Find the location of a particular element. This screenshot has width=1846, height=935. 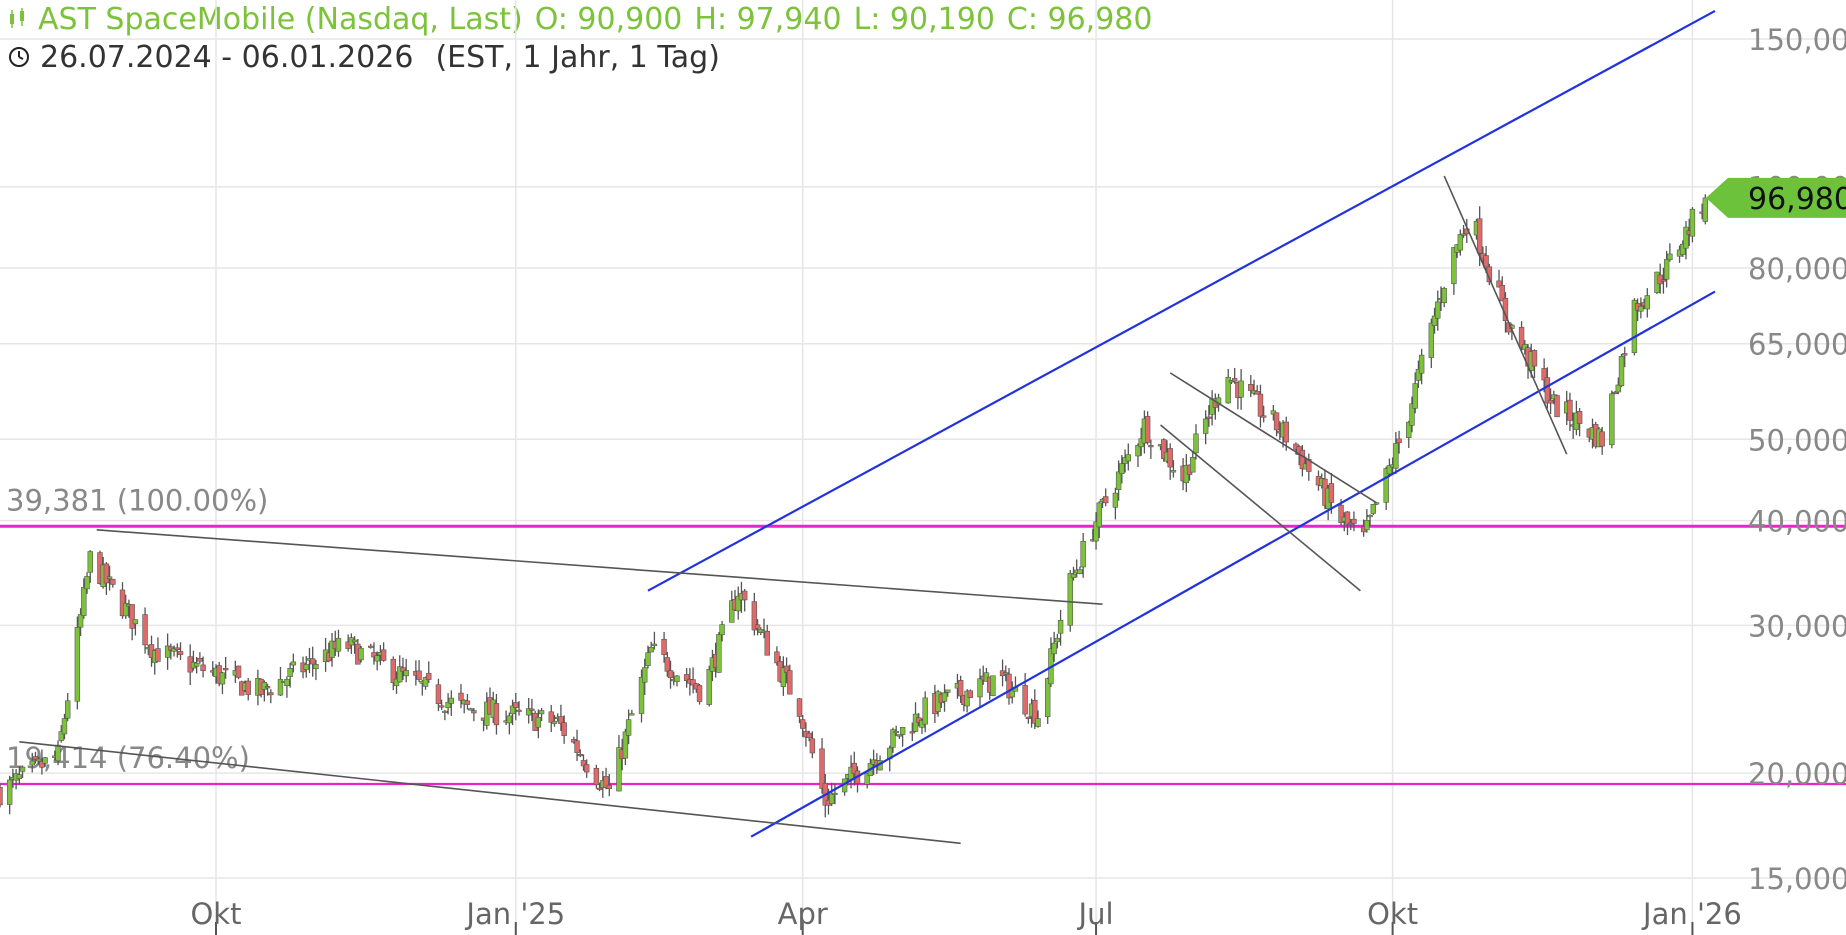

x-tick-label: Jul is located at coordinates (1095, 914).